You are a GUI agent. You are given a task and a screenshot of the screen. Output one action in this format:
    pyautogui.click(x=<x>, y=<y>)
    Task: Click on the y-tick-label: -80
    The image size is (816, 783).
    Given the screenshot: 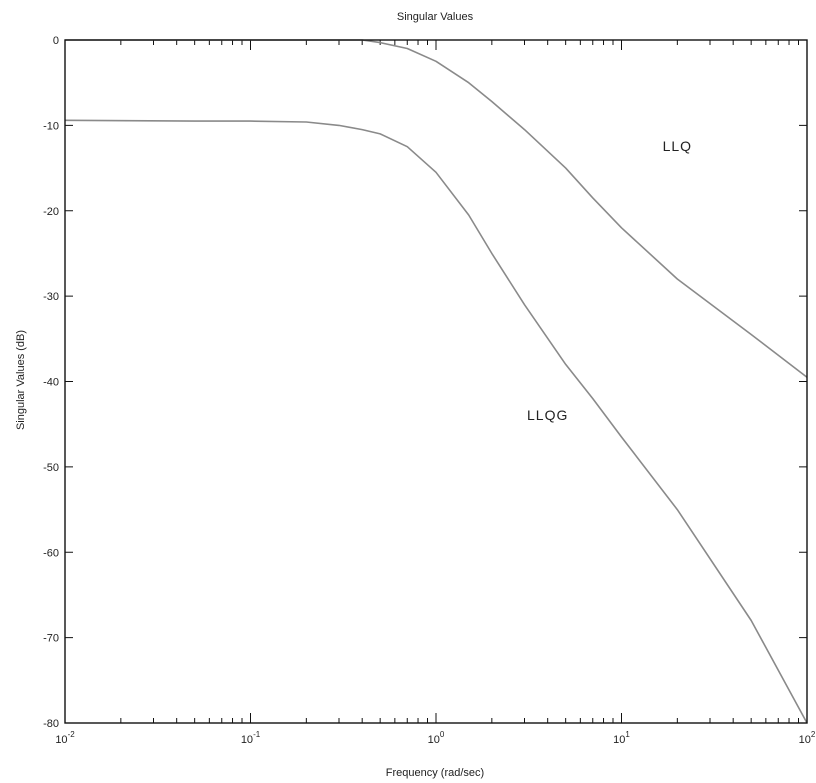 What is the action you would take?
    pyautogui.click(x=51, y=724)
    